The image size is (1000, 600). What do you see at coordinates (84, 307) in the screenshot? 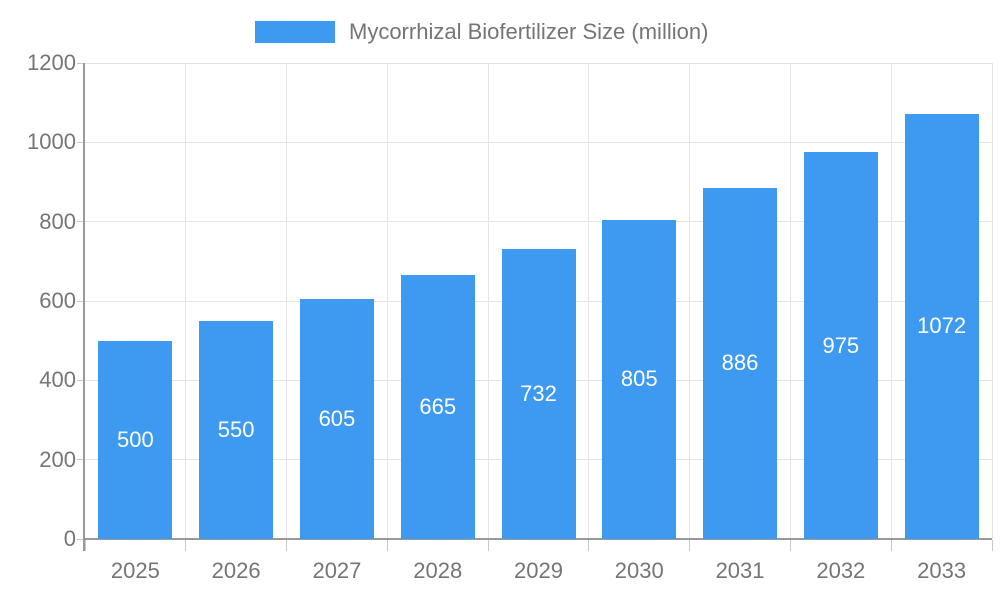
I see `y-axis-line` at bounding box center [84, 307].